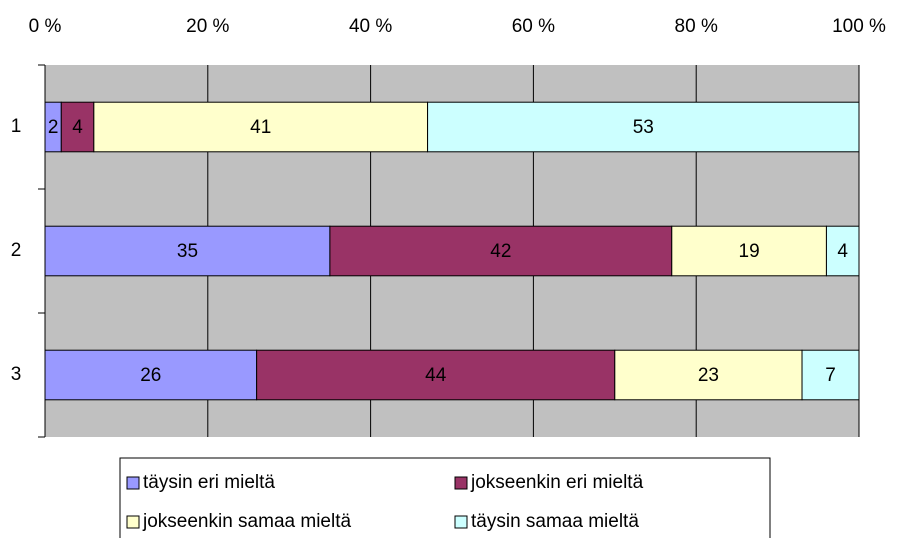 This screenshot has width=898, height=538. I want to click on y-tick-label: 1, so click(16, 126).